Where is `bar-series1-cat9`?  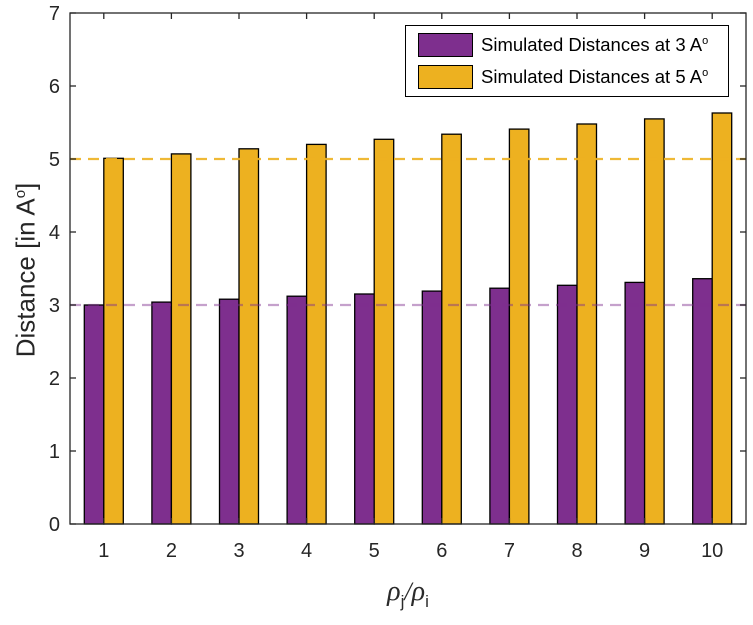 bar-series1-cat9 is located at coordinates (635, 403).